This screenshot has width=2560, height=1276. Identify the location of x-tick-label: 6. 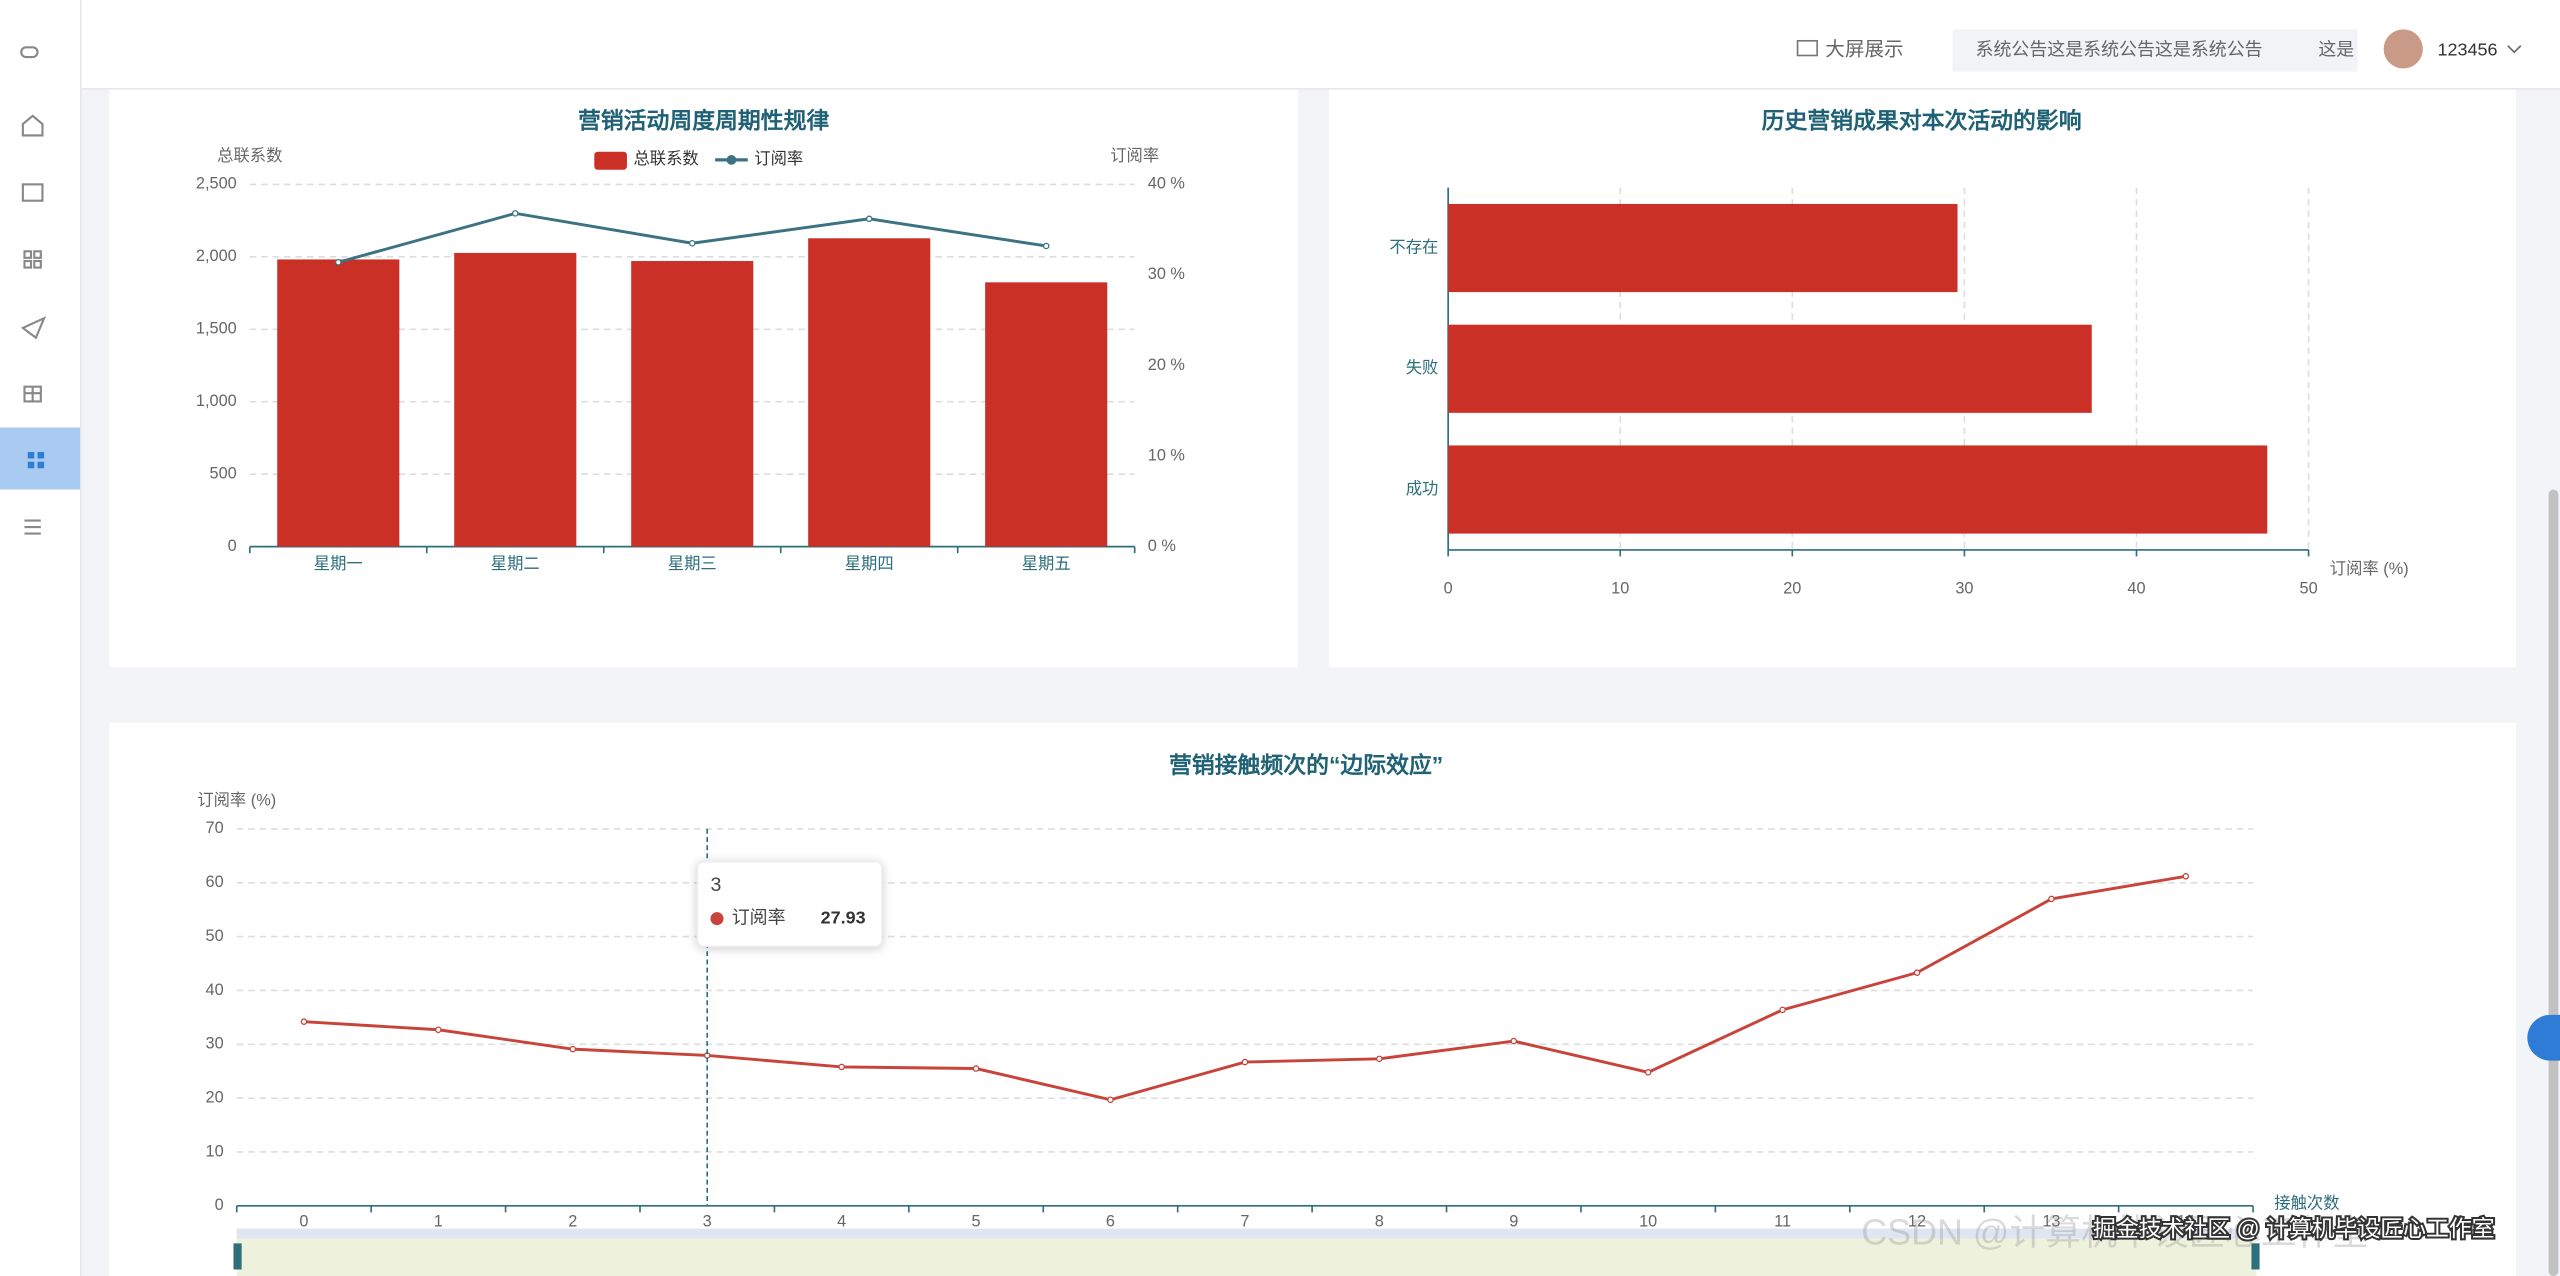
(1110, 1221).